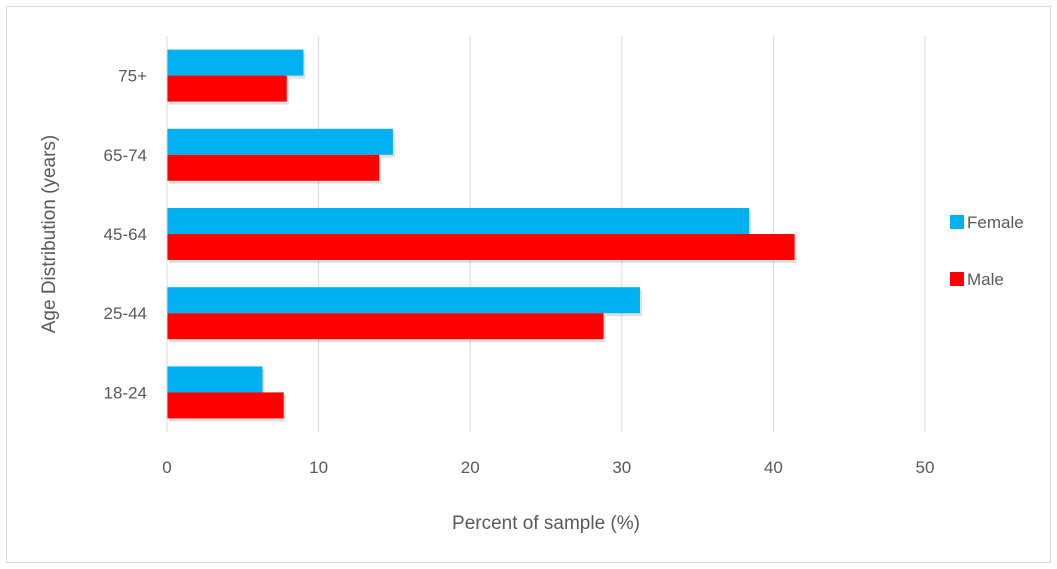 The width and height of the screenshot is (1057, 569). I want to click on bar-male-75+, so click(227, 88).